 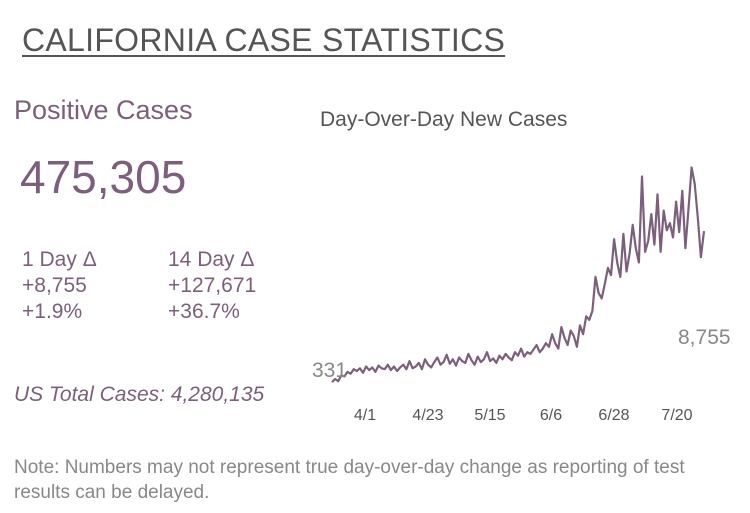 What do you see at coordinates (103, 177) in the screenshot?
I see `positive-cases-value: 475,305` at bounding box center [103, 177].